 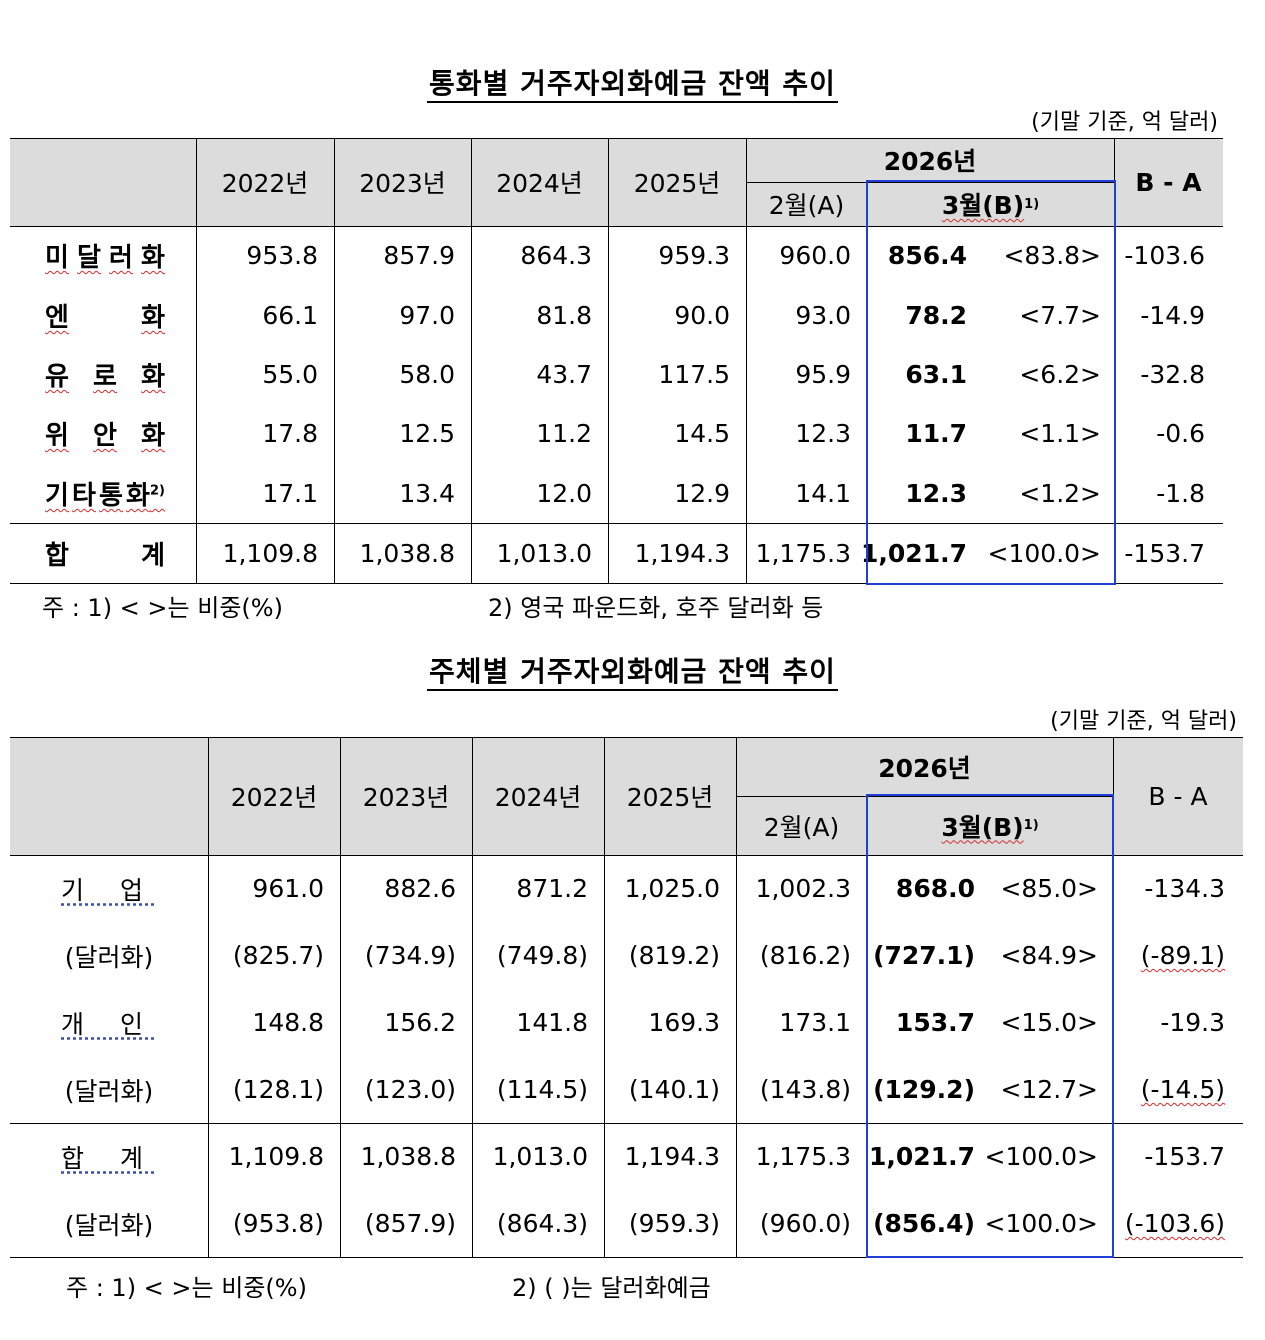 I want to click on diff-value: (-103.6), so click(x=1174, y=1223).